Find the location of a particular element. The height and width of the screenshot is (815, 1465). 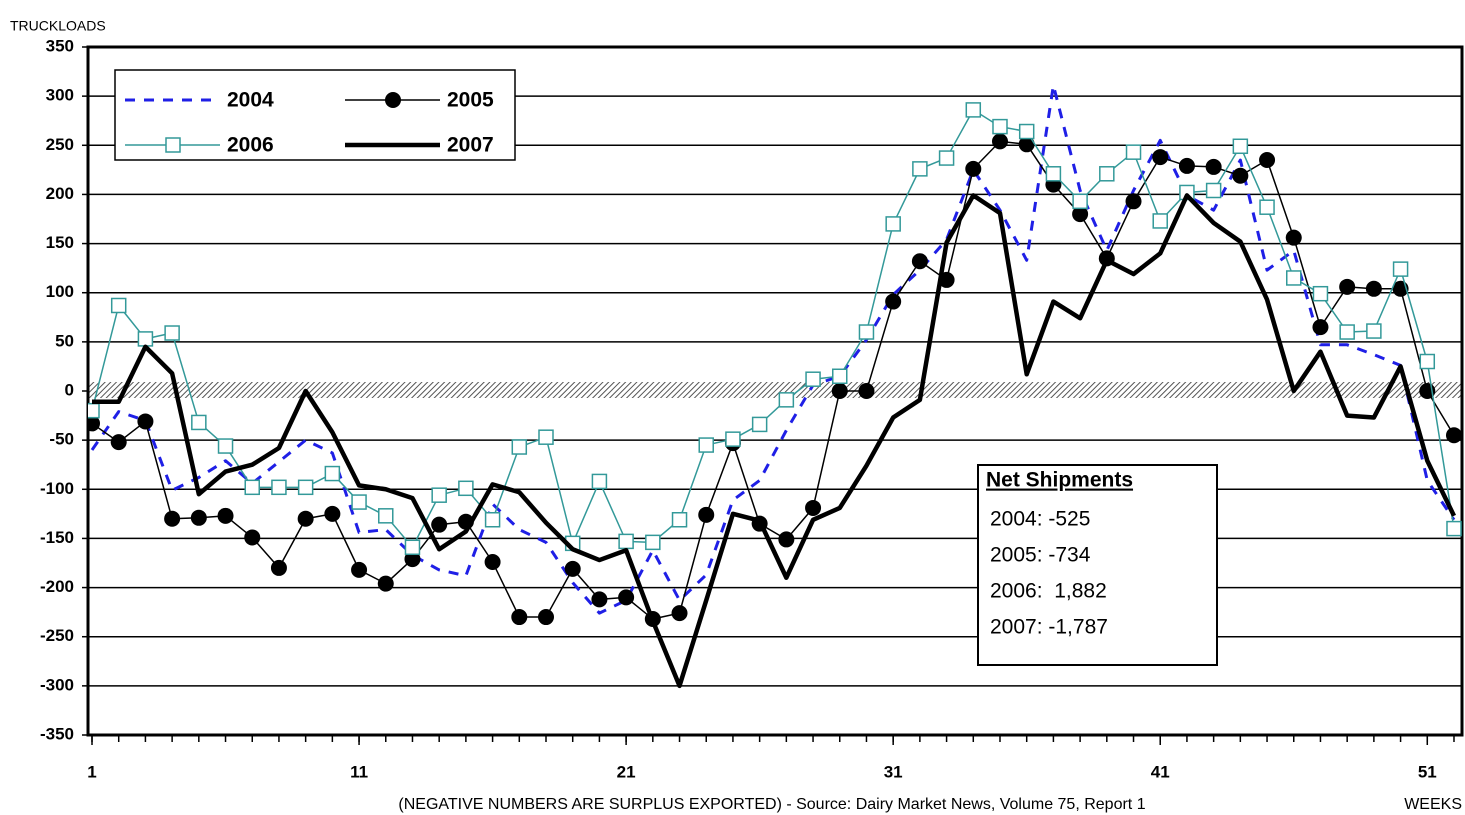

y-tick-label: 100 is located at coordinates (60, 291).